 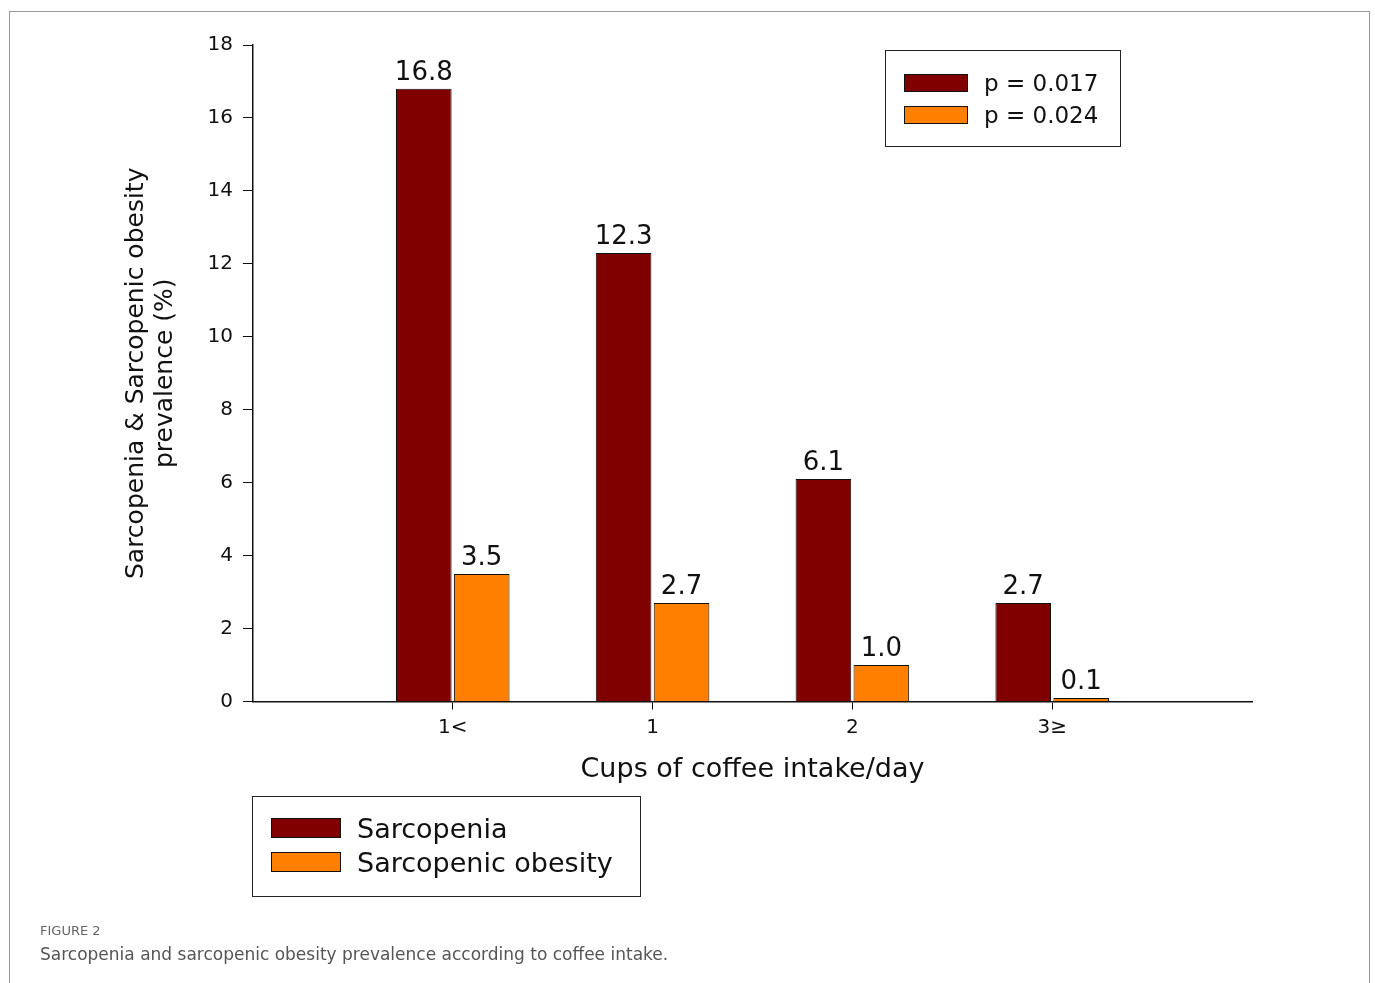 I want to click on legend-label: Sarcopenia, so click(x=432, y=828).